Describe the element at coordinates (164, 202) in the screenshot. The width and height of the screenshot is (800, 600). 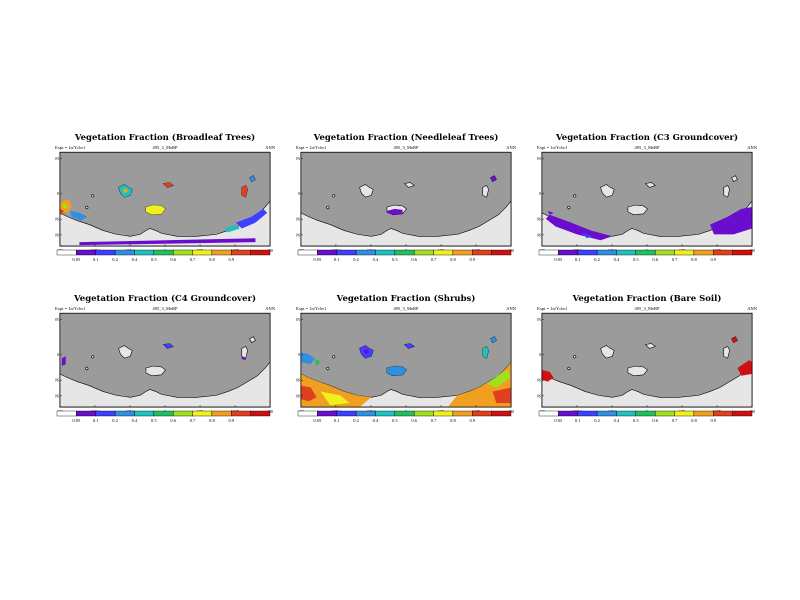
I see `map: 60N040S60S180120W60W060E120E180` at that location.